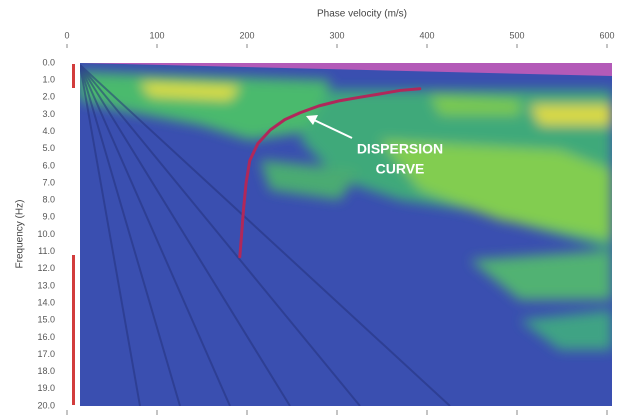 Image resolution: width=621 pixels, height=420 pixels. I want to click on y-tick-label: 14.0, so click(46, 302).